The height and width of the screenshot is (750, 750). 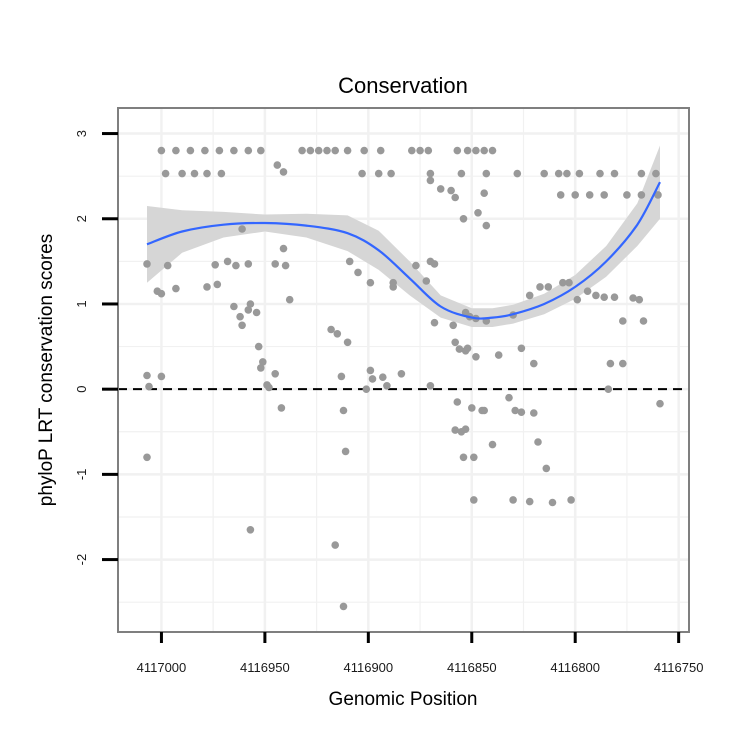 I want to click on smooth-line, so click(x=403, y=250).